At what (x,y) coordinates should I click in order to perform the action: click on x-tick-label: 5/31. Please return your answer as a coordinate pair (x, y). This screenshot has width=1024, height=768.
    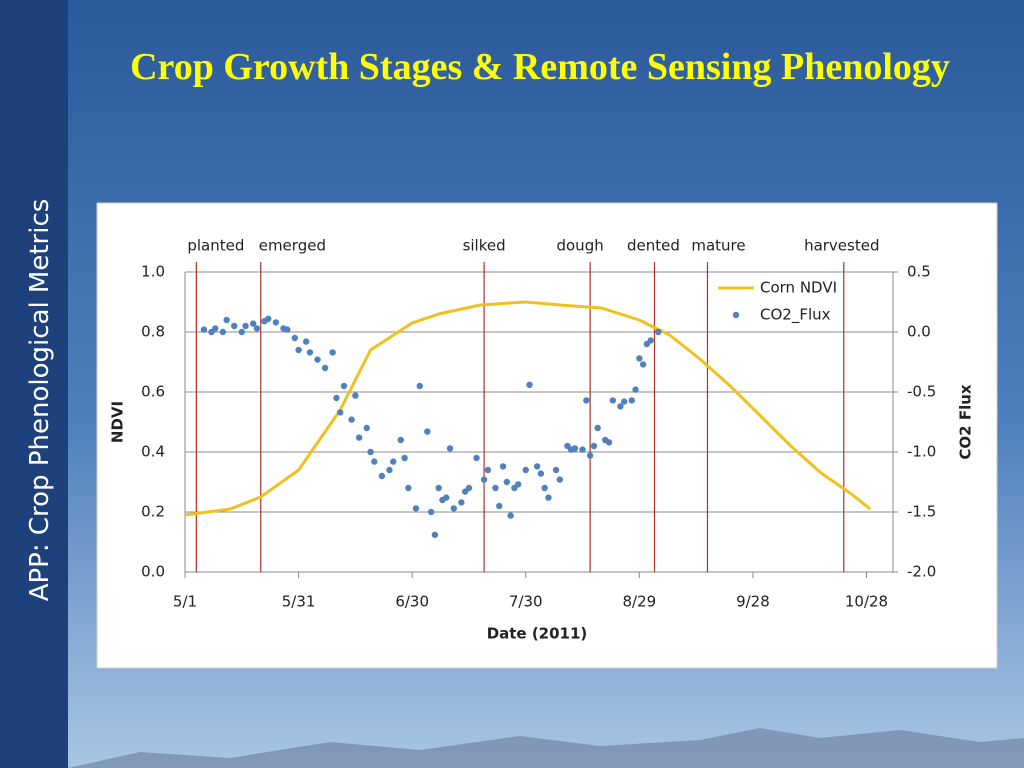
    Looking at the image, I should click on (299, 602).